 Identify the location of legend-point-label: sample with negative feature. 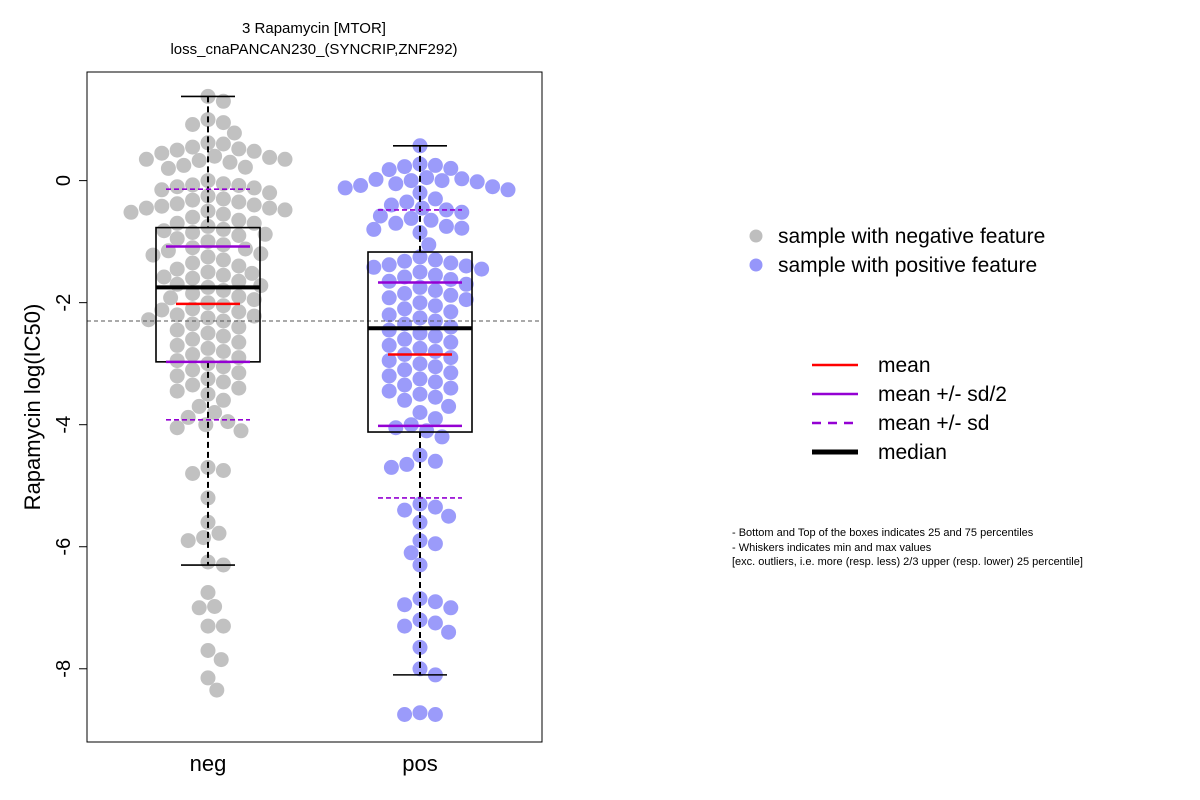
(911, 236).